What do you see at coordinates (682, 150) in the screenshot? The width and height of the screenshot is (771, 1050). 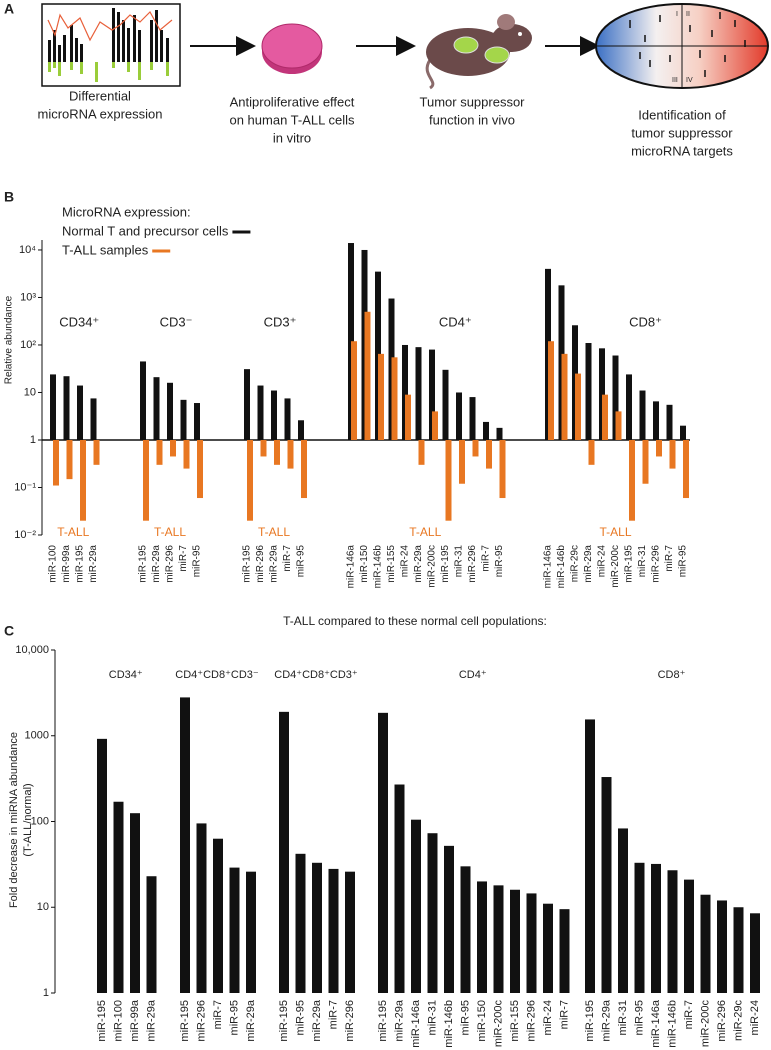 I see `step-caption: microRNA targets` at bounding box center [682, 150].